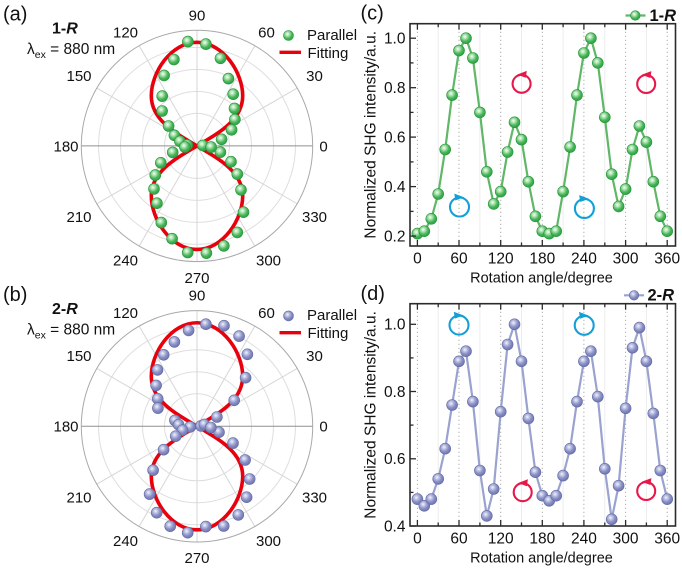 Image resolution: width=682 pixels, height=574 pixels. What do you see at coordinates (15, 295) in the screenshot?
I see `svg-text: (b)` at bounding box center [15, 295].